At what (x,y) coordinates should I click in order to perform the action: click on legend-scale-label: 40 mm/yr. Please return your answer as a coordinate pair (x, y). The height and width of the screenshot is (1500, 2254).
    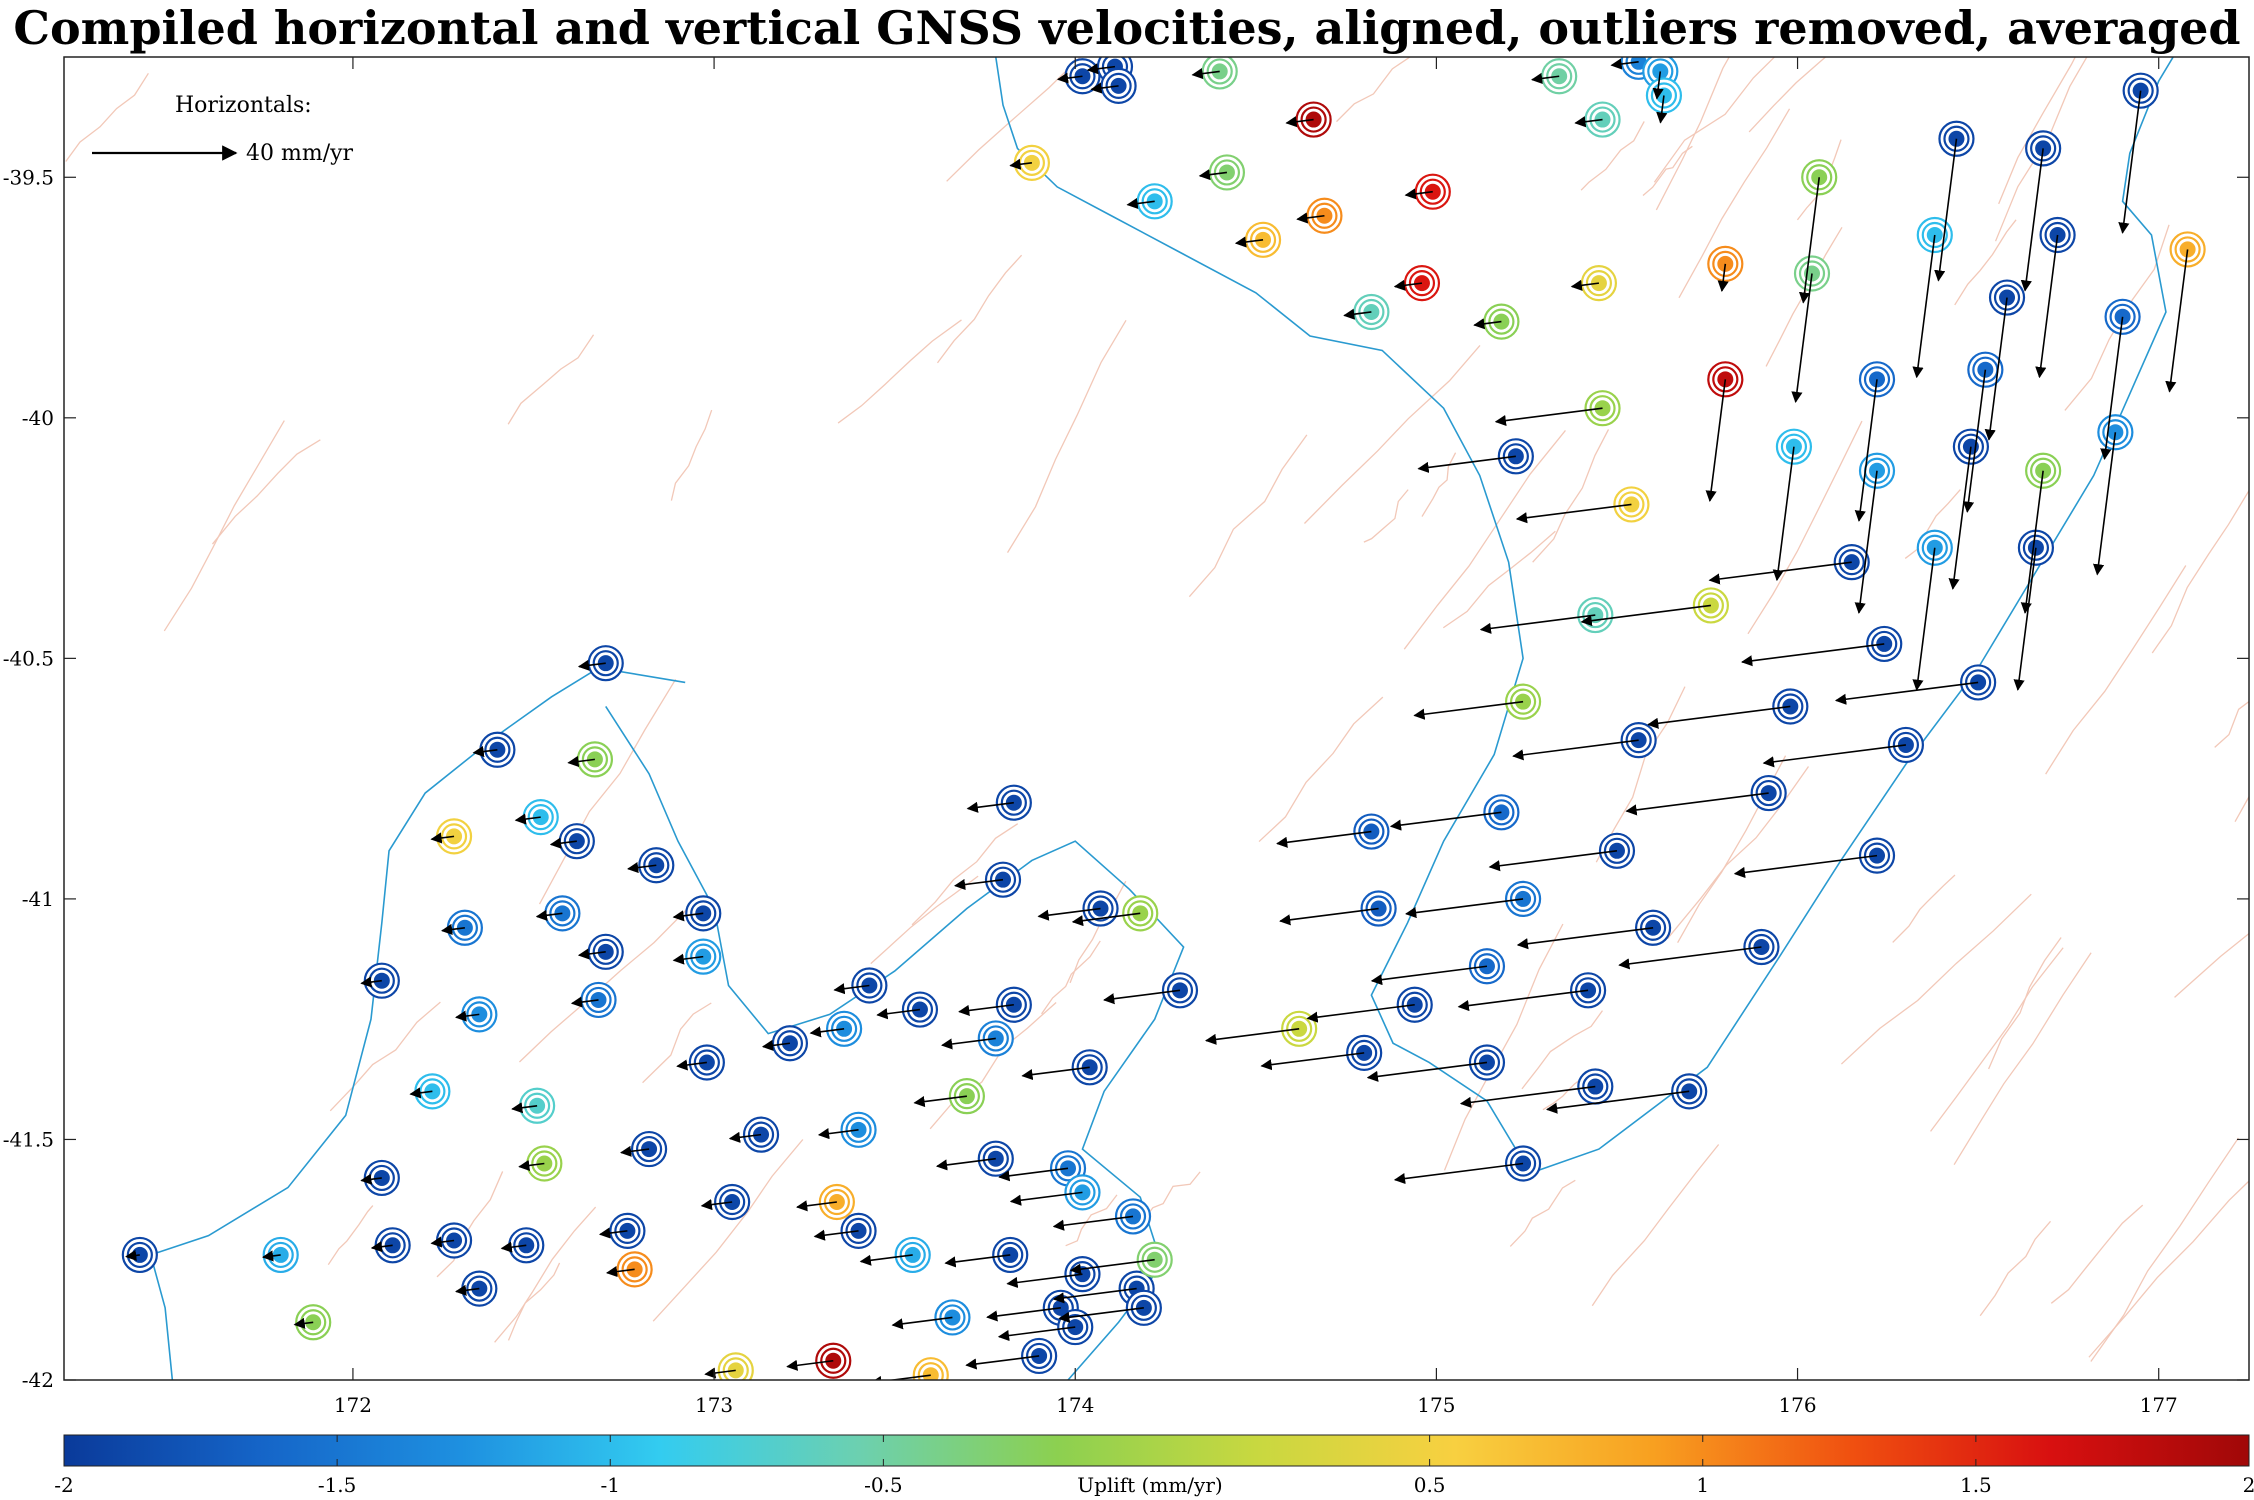
    Looking at the image, I should click on (300, 153).